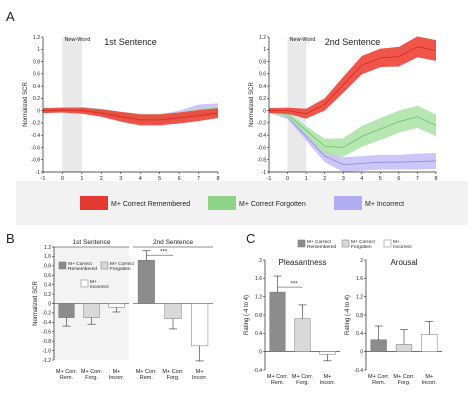  Describe the element at coordinates (402, 244) in the screenshot. I see `legend-label: M+ Incorrect` at that location.